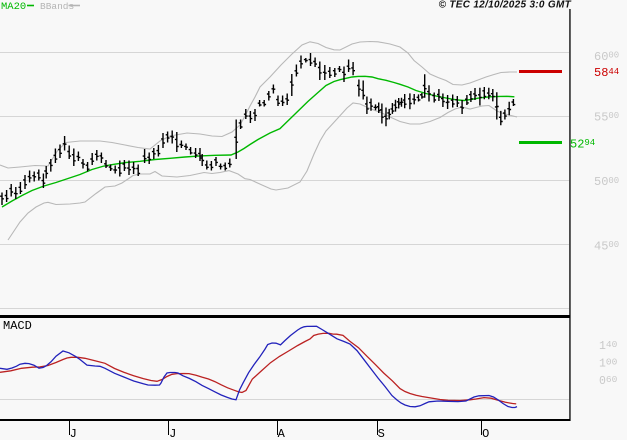  Describe the element at coordinates (57, 6) in the screenshot. I see `svg-text: BBands` at that location.